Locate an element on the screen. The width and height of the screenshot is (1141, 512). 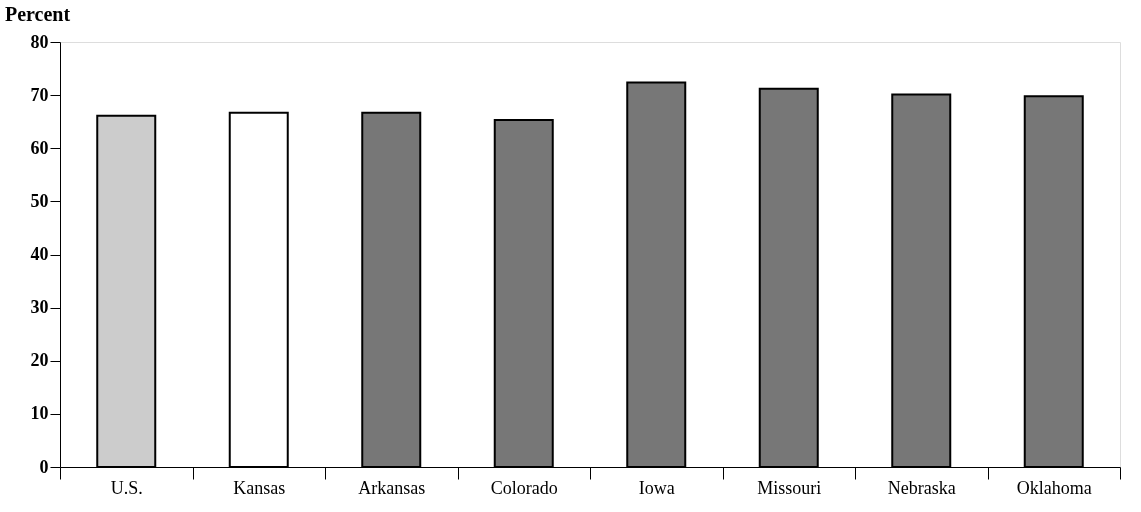
y-tick-label: 40 is located at coordinates (39, 254).